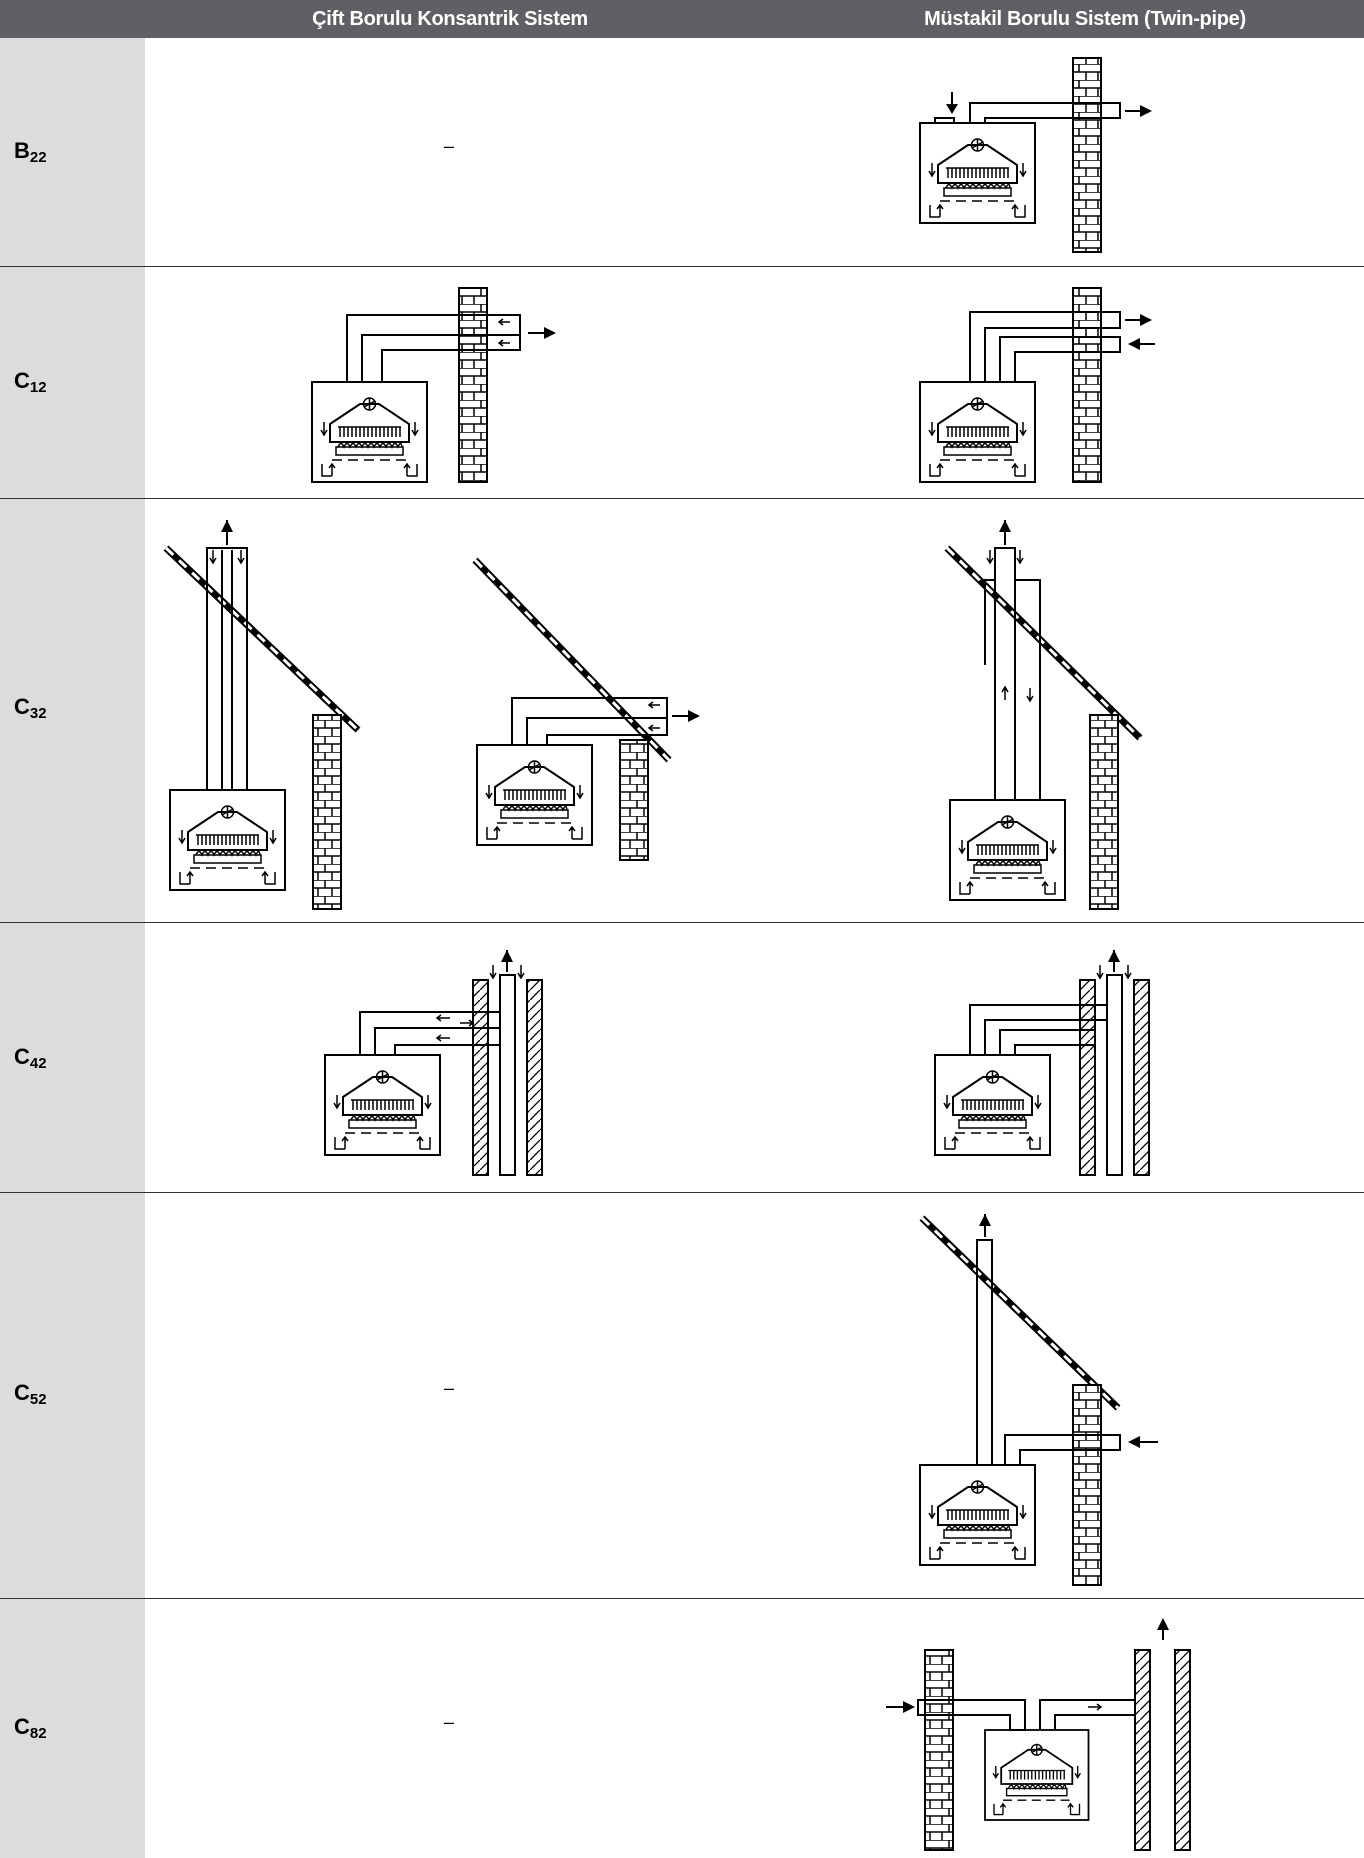 This screenshot has width=1364, height=1858. Describe the element at coordinates (1043, 715) in the screenshot. I see `diagram-c32-twin` at that location.